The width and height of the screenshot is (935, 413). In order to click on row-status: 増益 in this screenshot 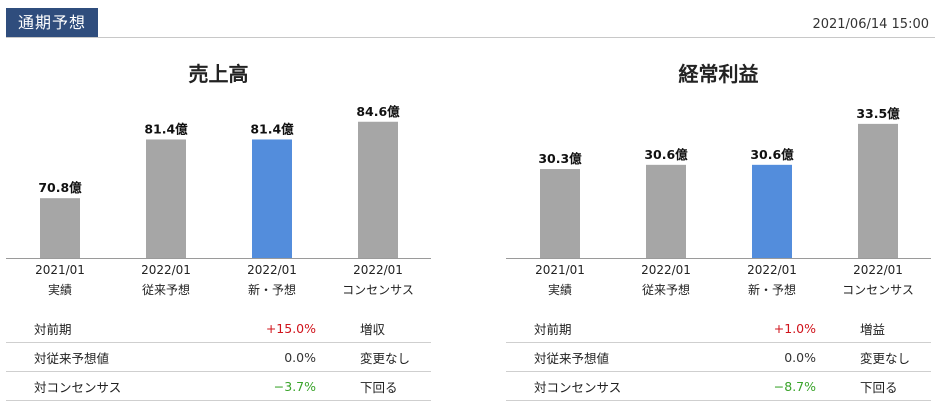, I will do `click(873, 328)`.